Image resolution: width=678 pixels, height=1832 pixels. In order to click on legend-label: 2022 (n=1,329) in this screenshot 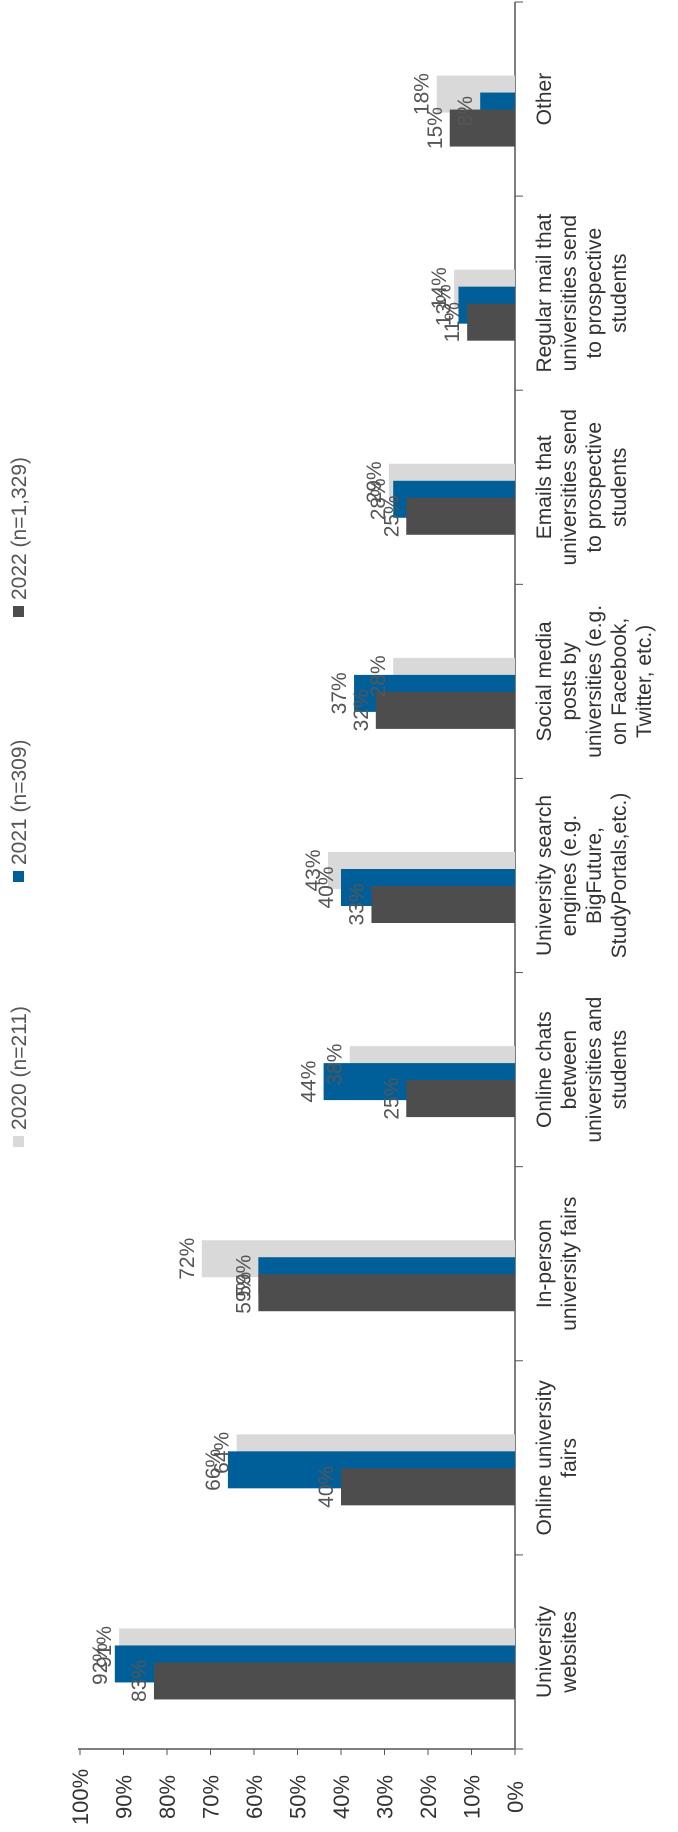, I will do `click(19, 528)`.